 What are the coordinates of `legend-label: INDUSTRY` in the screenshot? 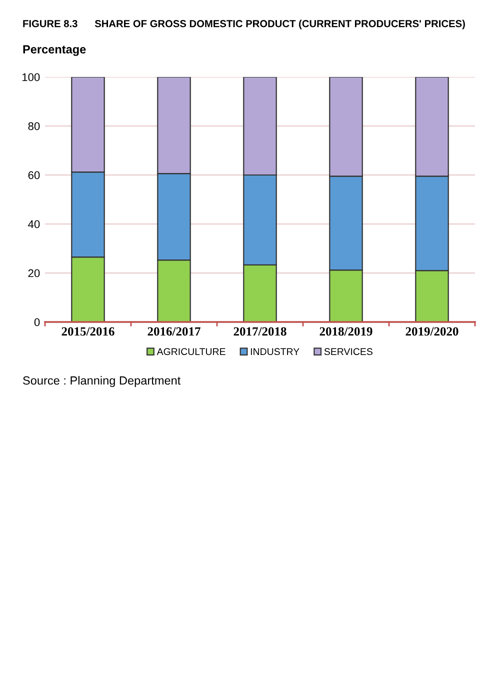 It's located at (275, 352).